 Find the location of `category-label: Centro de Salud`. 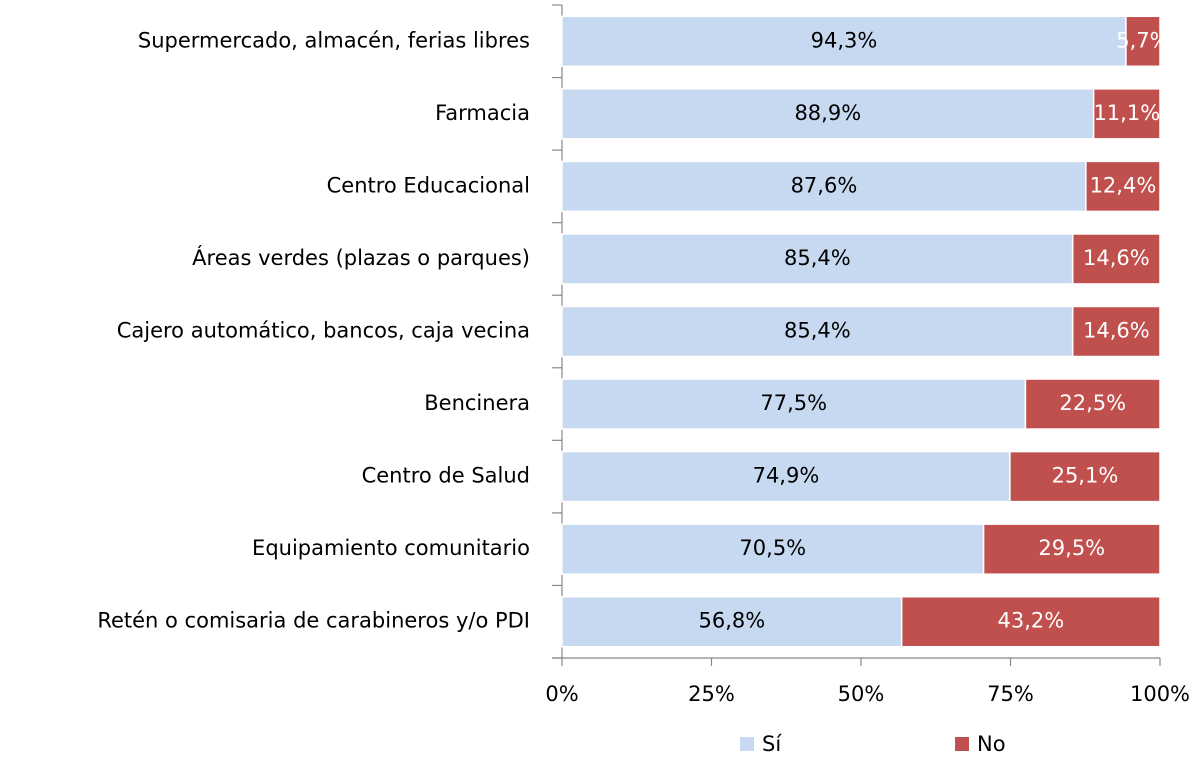

category-label: Centro de Salud is located at coordinates (446, 476).